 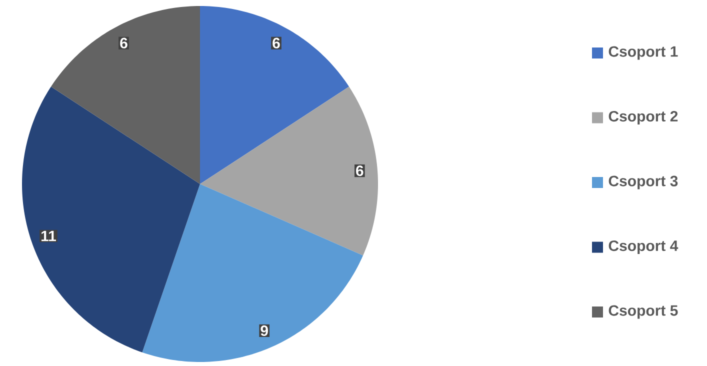 I want to click on legend-label: Csoport 4, so click(x=643, y=247).